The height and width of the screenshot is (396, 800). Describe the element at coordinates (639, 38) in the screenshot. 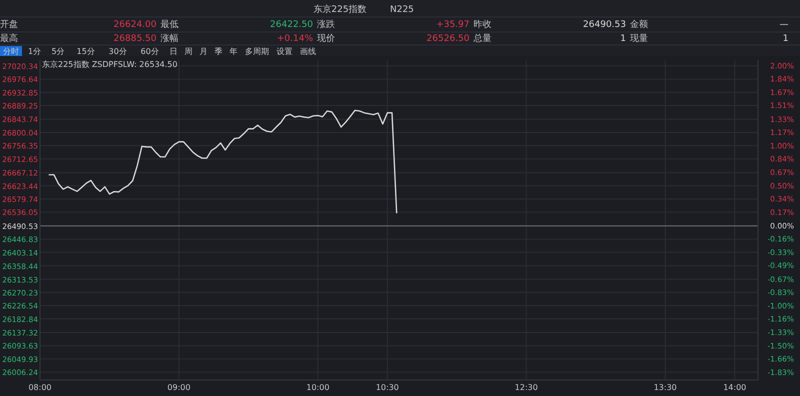

I see `text: 现量` at that location.